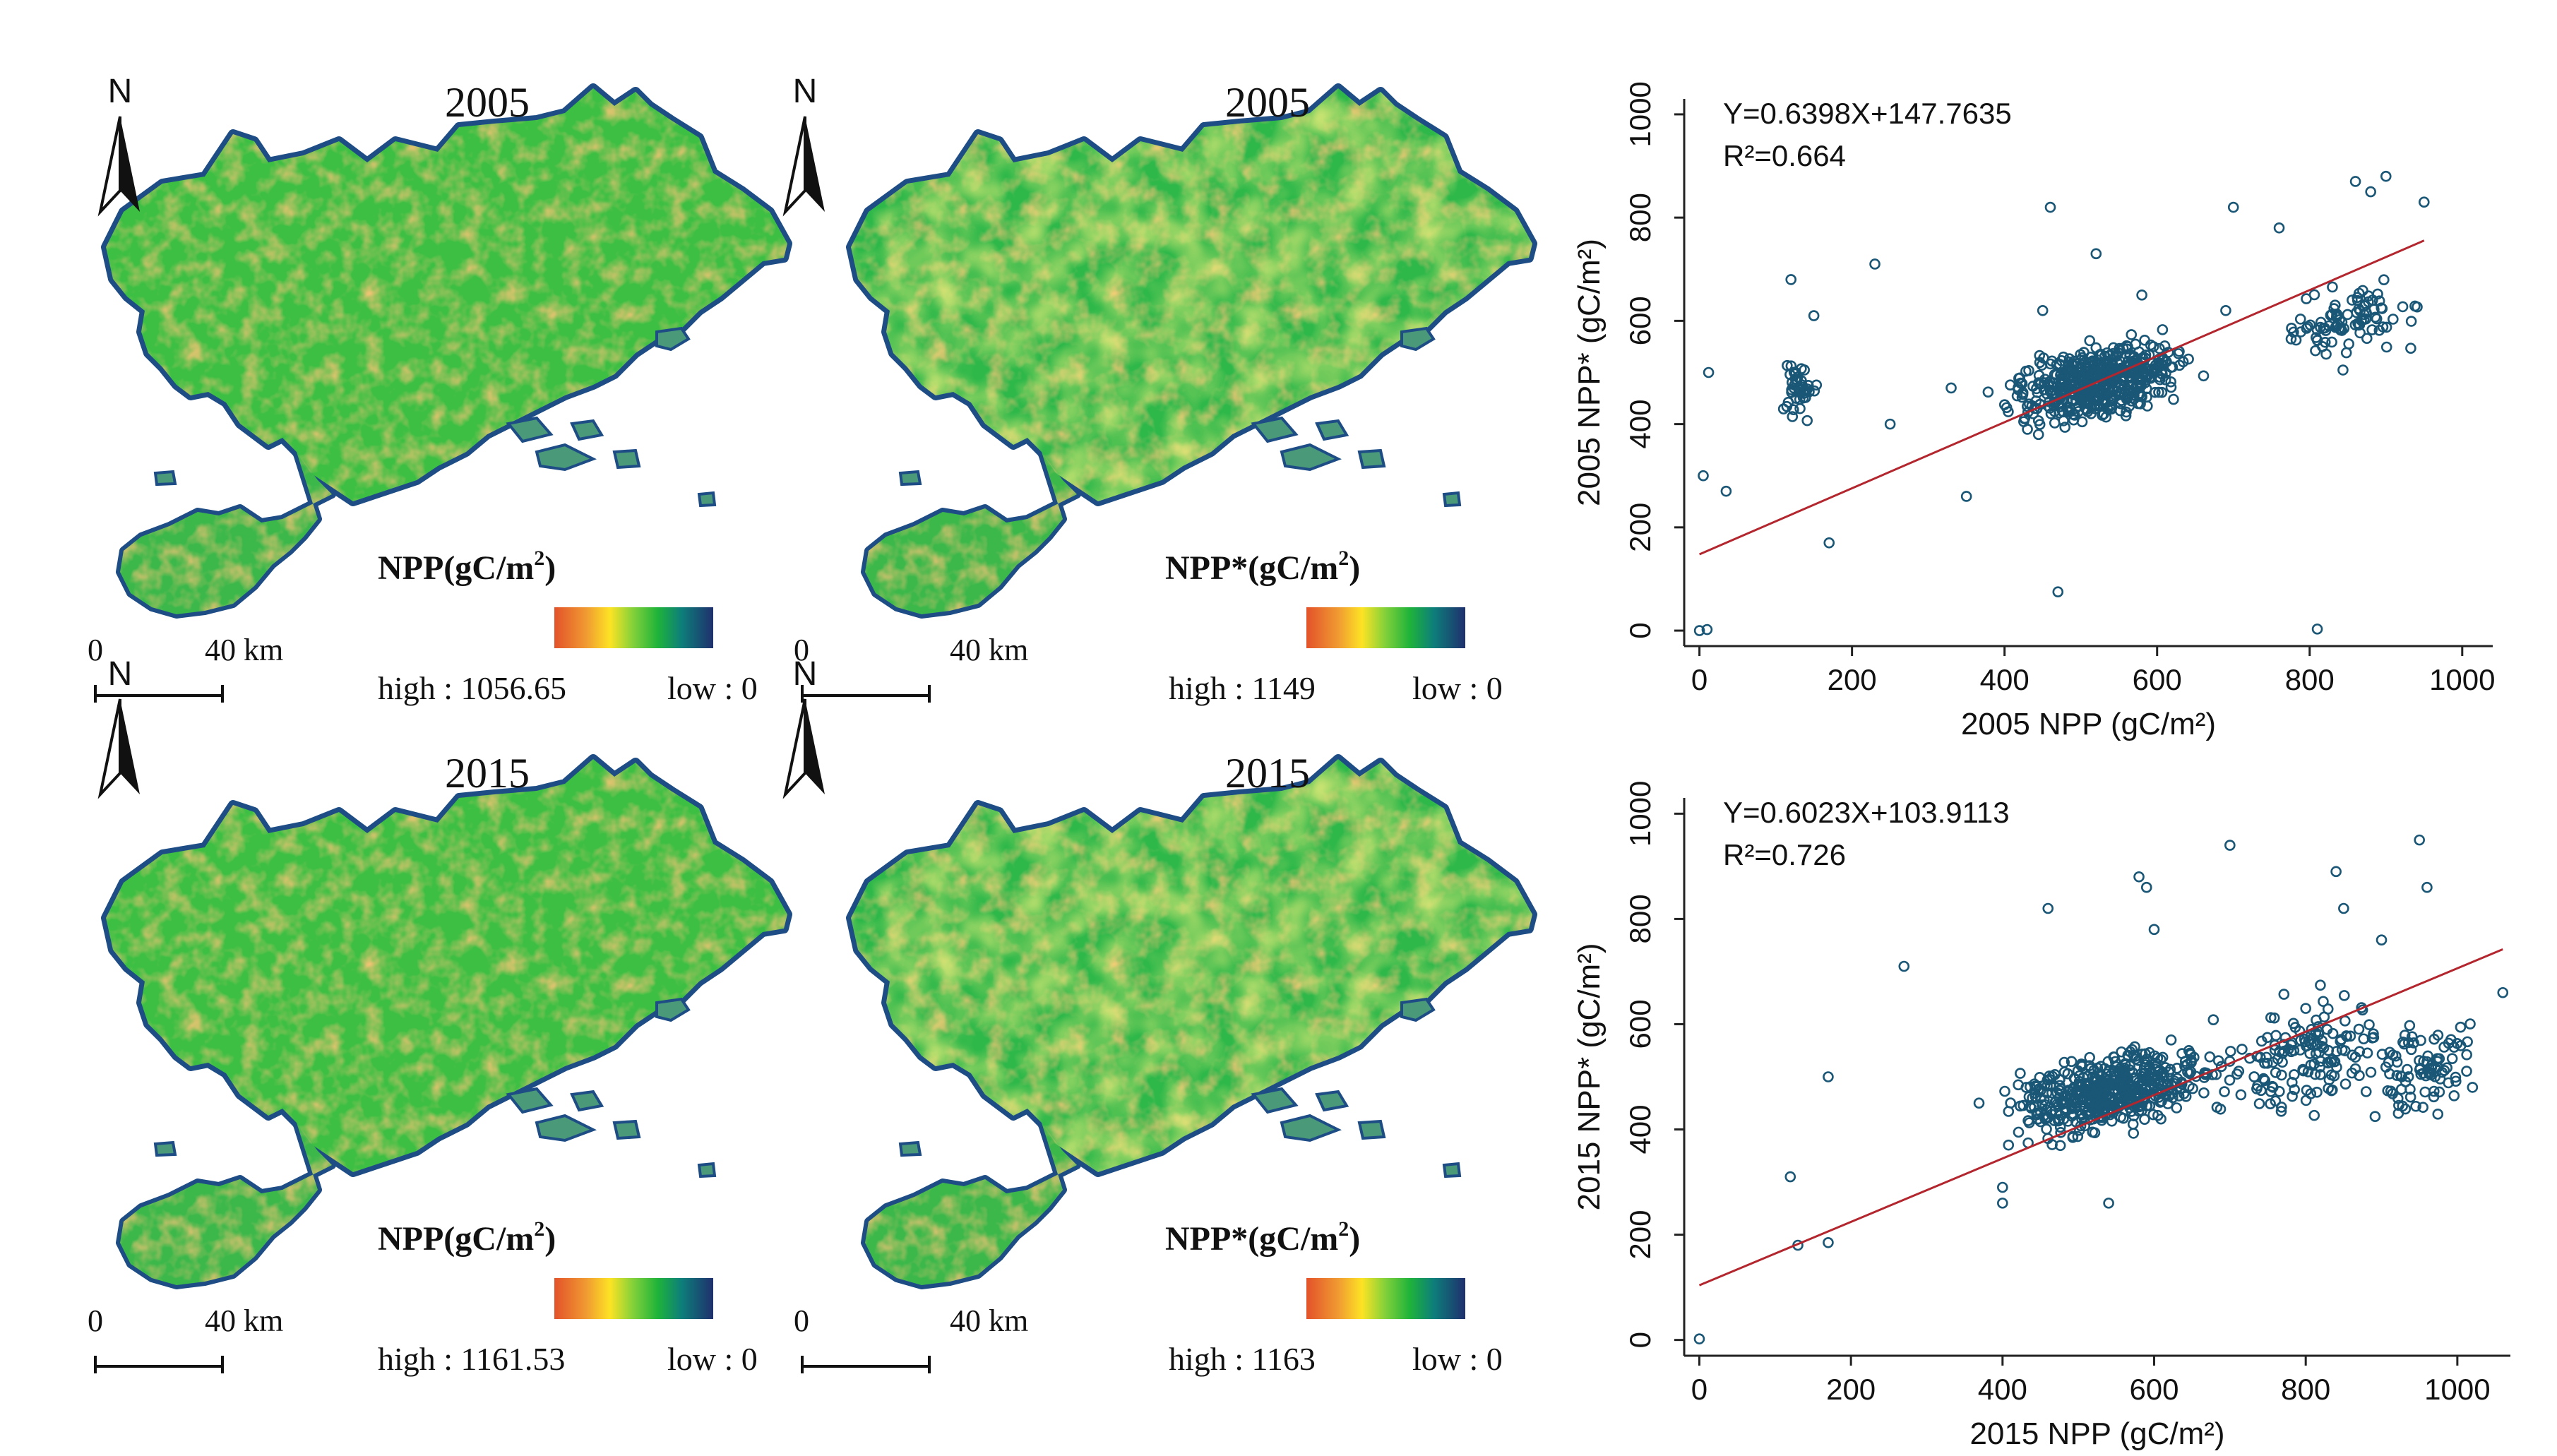 The height and width of the screenshot is (1456, 2557). What do you see at coordinates (1640, 1235) in the screenshot?
I see `y-tick-label: 200` at bounding box center [1640, 1235].